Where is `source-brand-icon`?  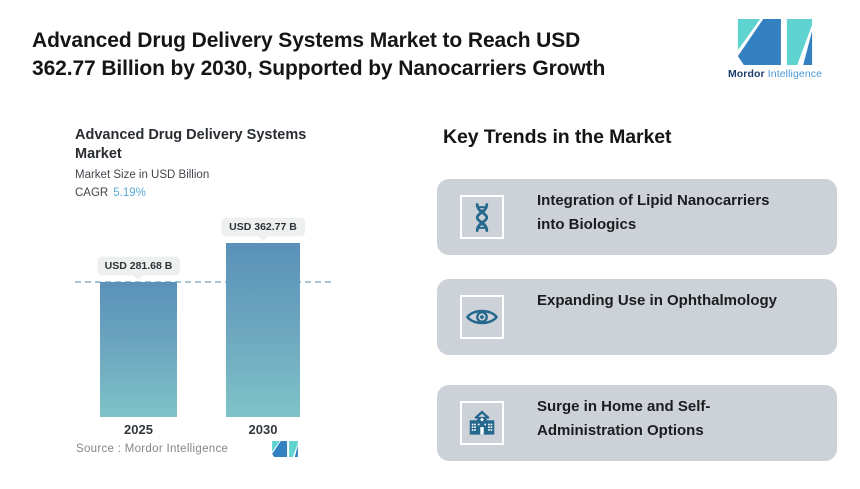
source-brand-icon is located at coordinates (285, 449).